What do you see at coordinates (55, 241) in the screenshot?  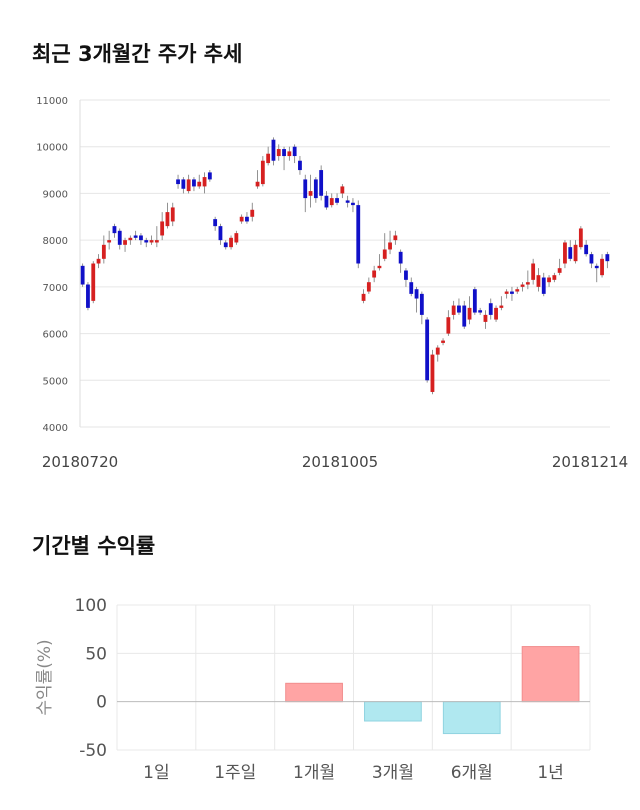 I see `y-tick-label: 8000` at bounding box center [55, 241].